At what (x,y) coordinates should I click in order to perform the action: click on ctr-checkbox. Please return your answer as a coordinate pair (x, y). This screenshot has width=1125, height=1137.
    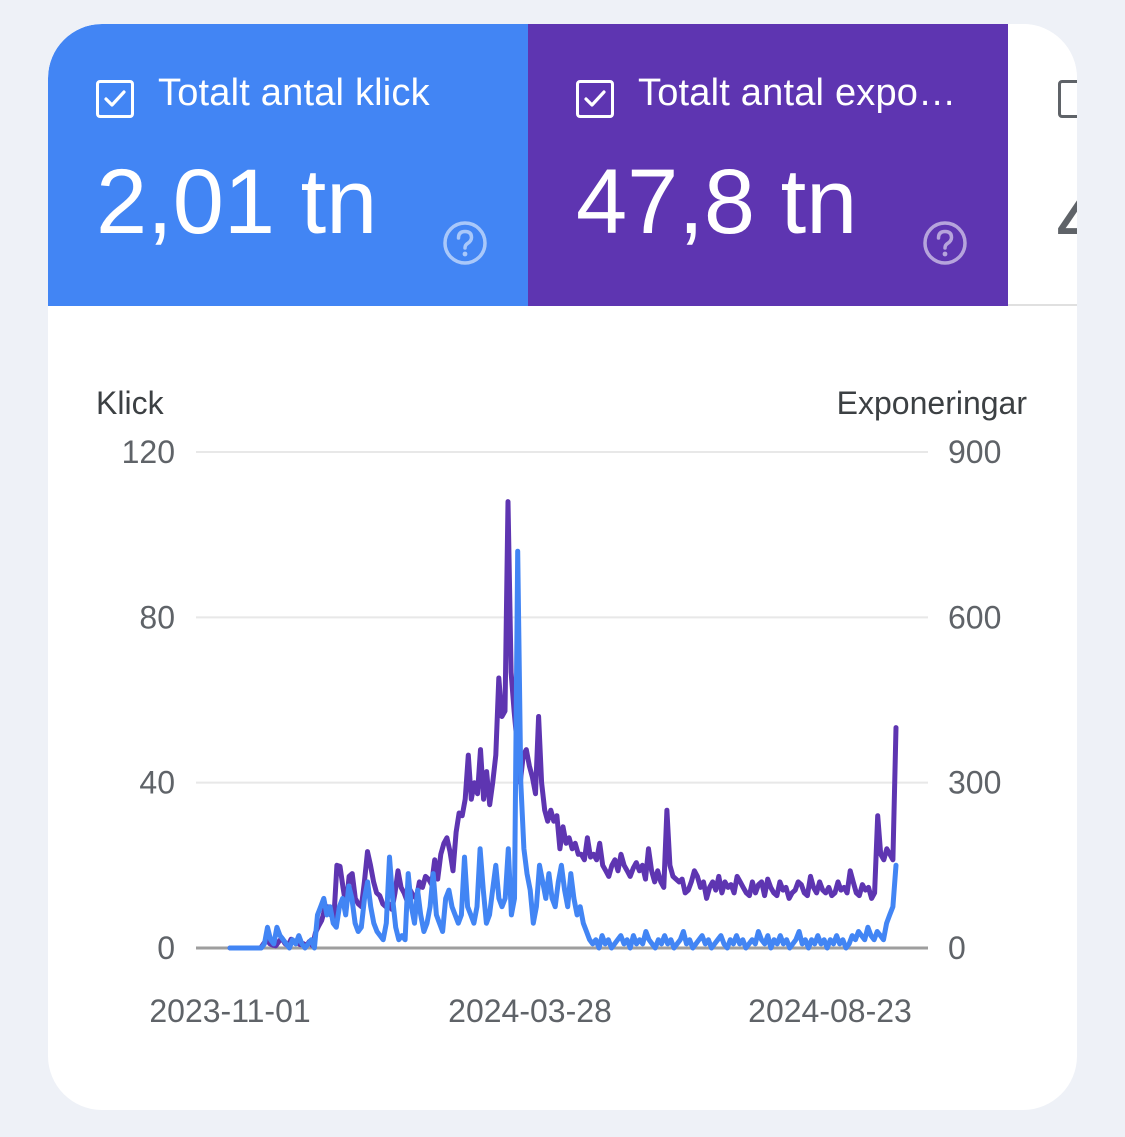
    Looking at the image, I should click on (1067, 99).